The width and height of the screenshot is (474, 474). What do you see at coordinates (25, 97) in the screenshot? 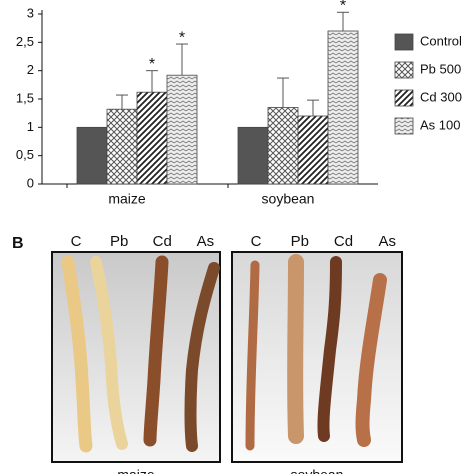
I see `y-tick-label: 1,5` at bounding box center [25, 97].